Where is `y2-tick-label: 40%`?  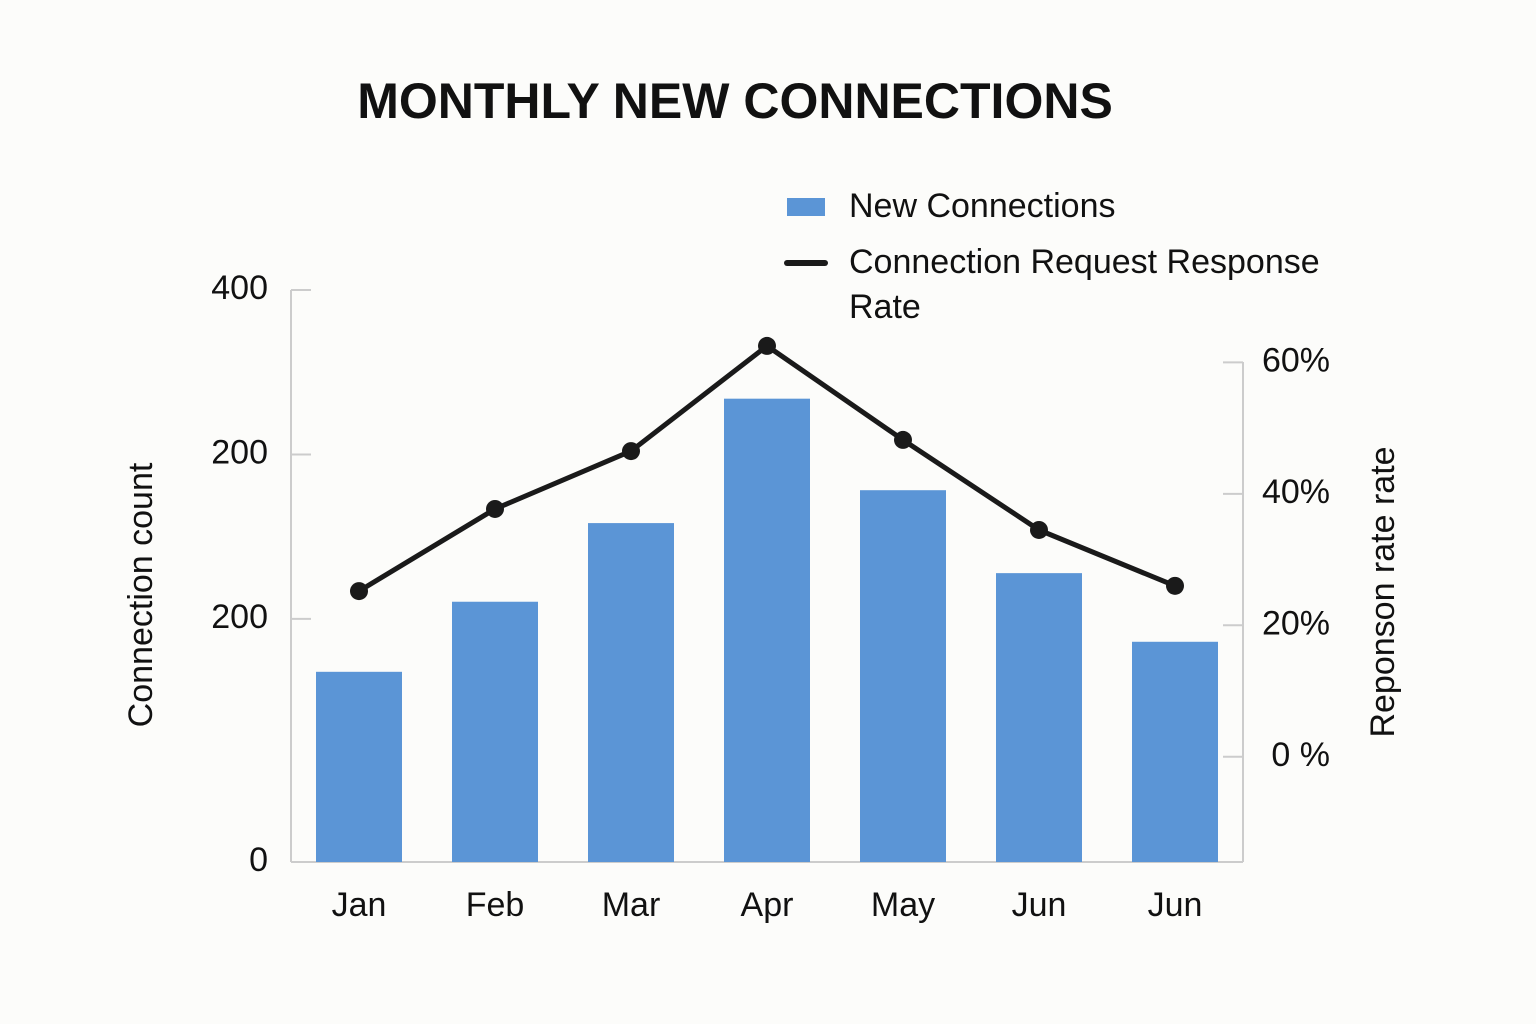
y2-tick-label: 40% is located at coordinates (1296, 492).